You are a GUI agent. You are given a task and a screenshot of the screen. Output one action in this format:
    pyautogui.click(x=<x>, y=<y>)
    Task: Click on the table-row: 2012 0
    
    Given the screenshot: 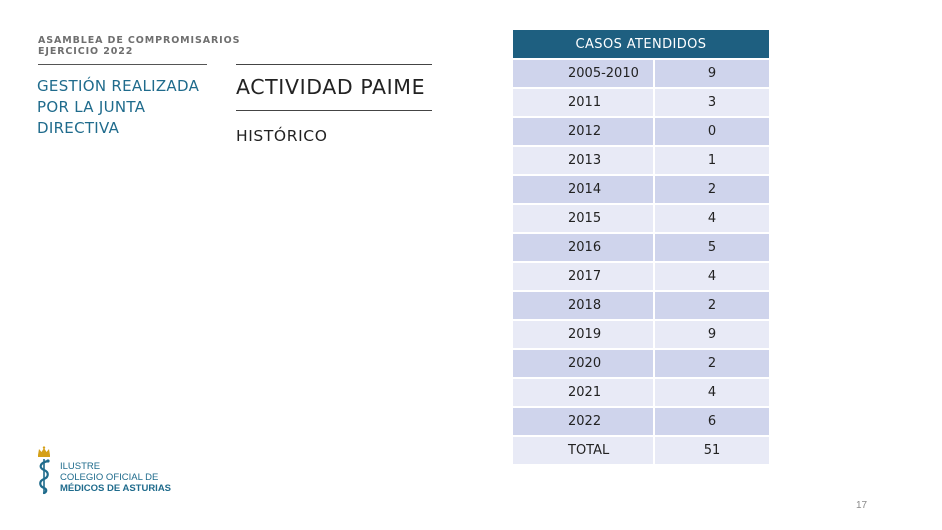 What is the action you would take?
    pyautogui.click(x=641, y=132)
    